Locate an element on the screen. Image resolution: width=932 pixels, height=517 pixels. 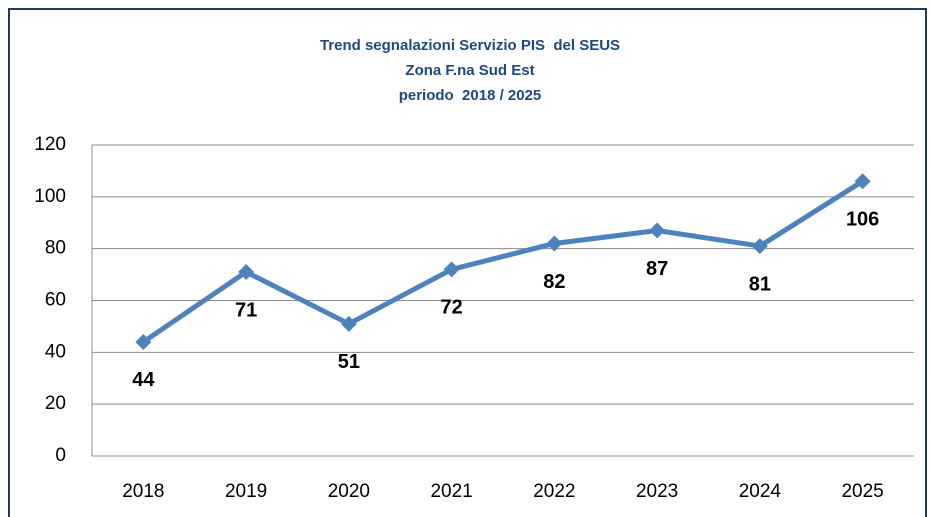
chart-title: Trend segnalazioni Servizio PIS del SEUS is located at coordinates (470, 45).